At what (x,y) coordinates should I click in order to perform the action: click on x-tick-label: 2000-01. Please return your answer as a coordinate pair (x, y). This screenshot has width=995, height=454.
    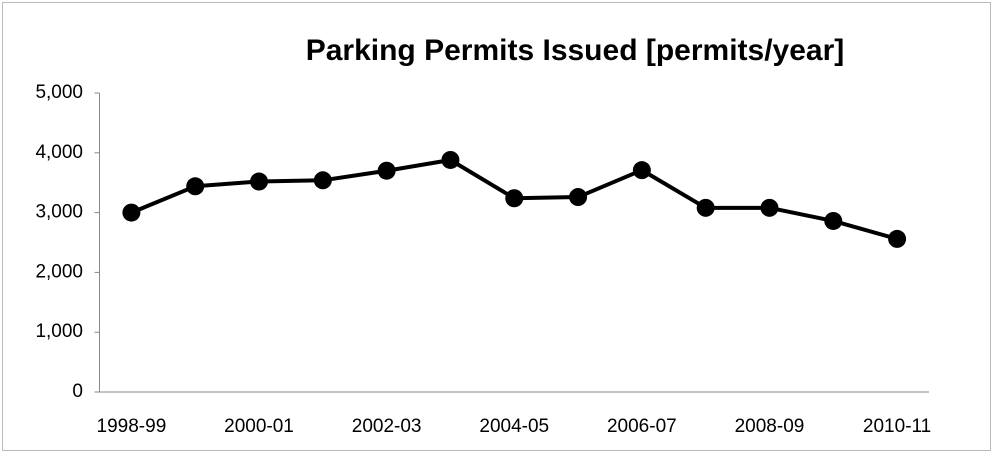
    Looking at the image, I should click on (259, 426).